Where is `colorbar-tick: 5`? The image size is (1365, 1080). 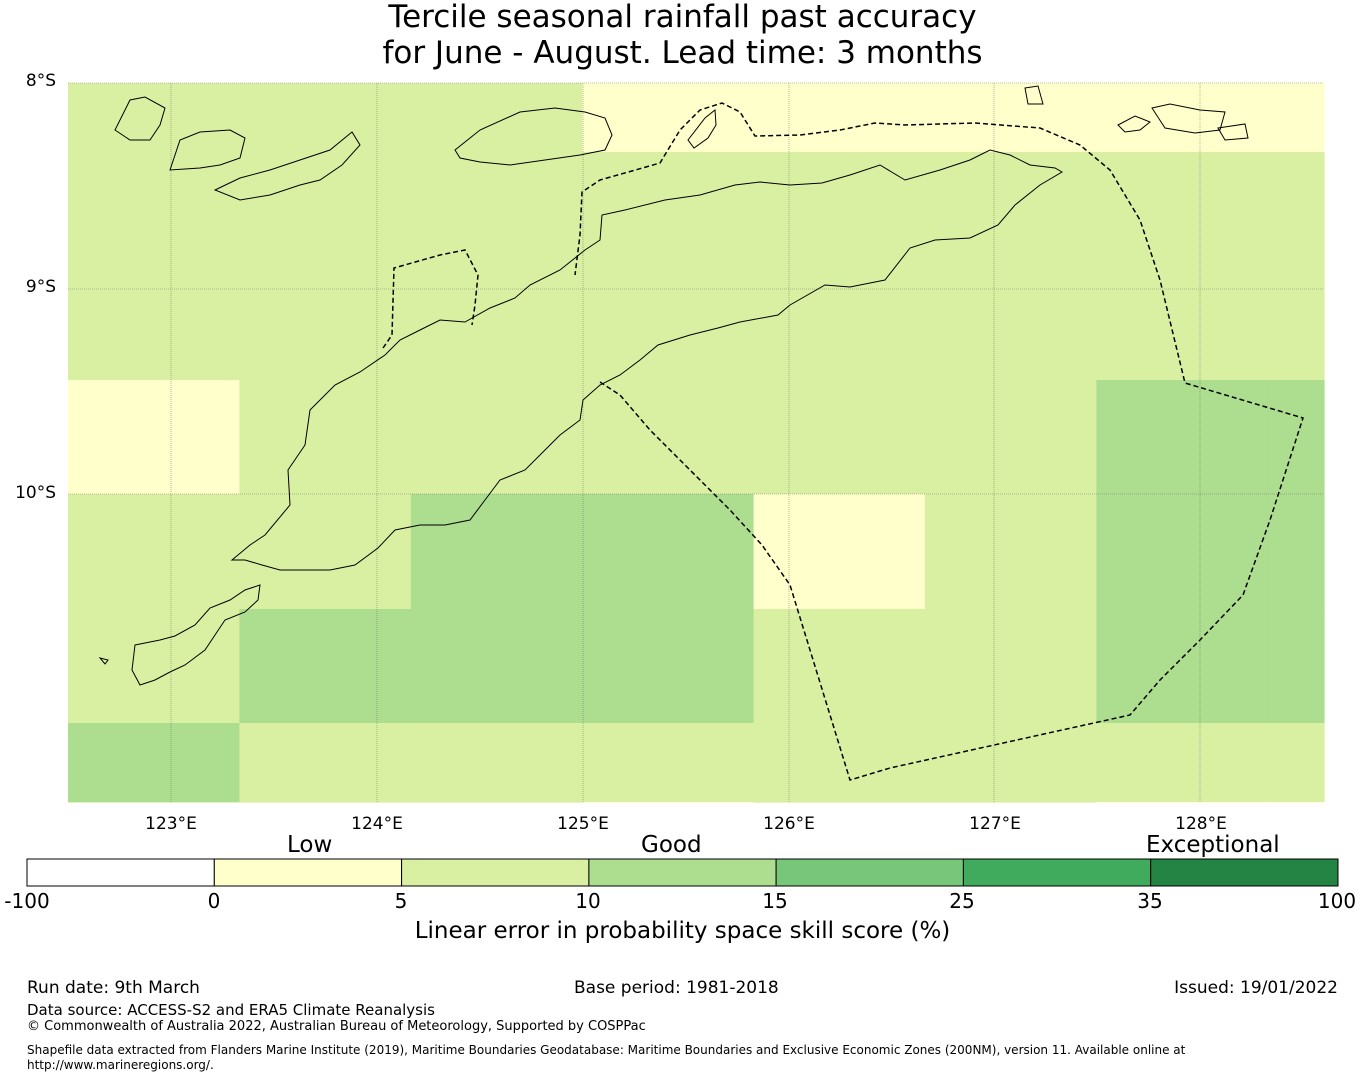
colorbar-tick: 5 is located at coordinates (401, 901).